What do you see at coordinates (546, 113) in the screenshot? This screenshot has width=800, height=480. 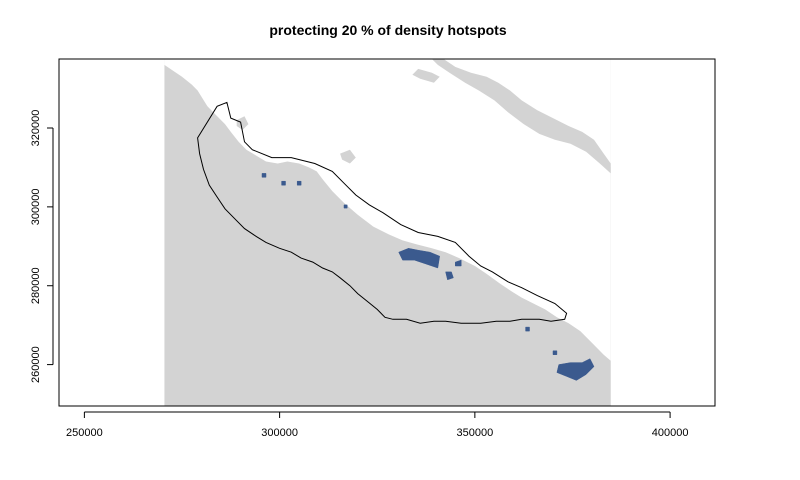 I see `water-northeast-strip` at bounding box center [546, 113].